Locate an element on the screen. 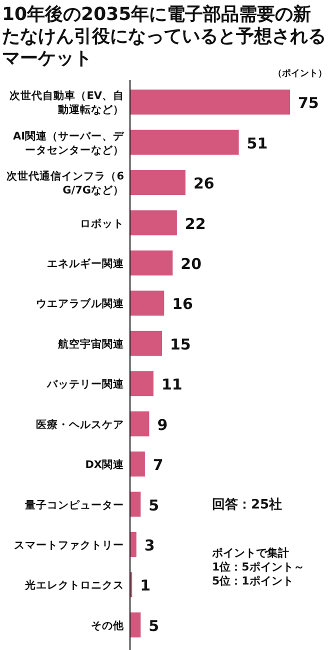 The height and width of the screenshot is (650, 331). y-tick-label: 航空宇宙関連 is located at coordinates (91, 343).